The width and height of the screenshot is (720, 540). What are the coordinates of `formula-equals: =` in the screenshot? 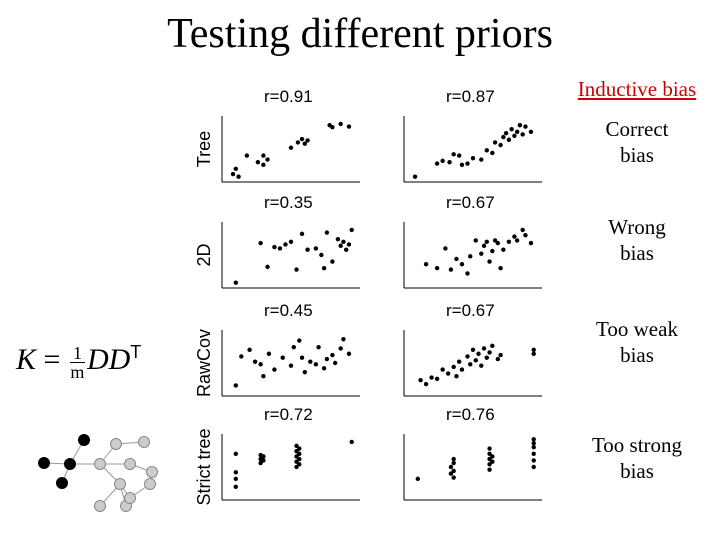 It's located at (52, 359).